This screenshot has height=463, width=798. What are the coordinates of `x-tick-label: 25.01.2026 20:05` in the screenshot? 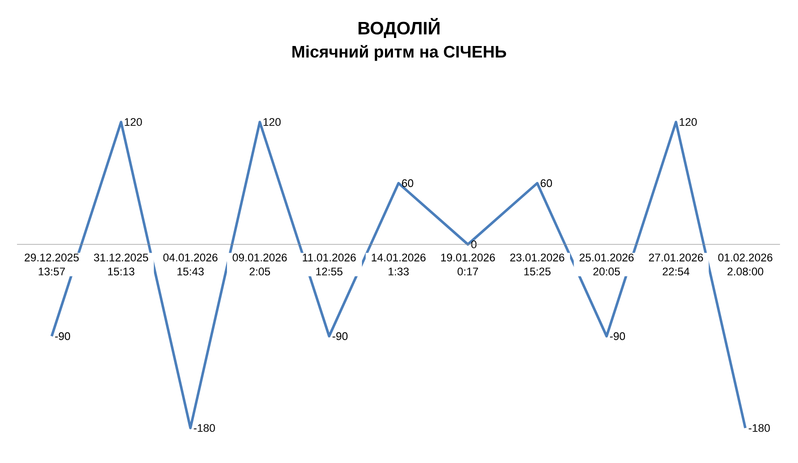 It's located at (607, 265).